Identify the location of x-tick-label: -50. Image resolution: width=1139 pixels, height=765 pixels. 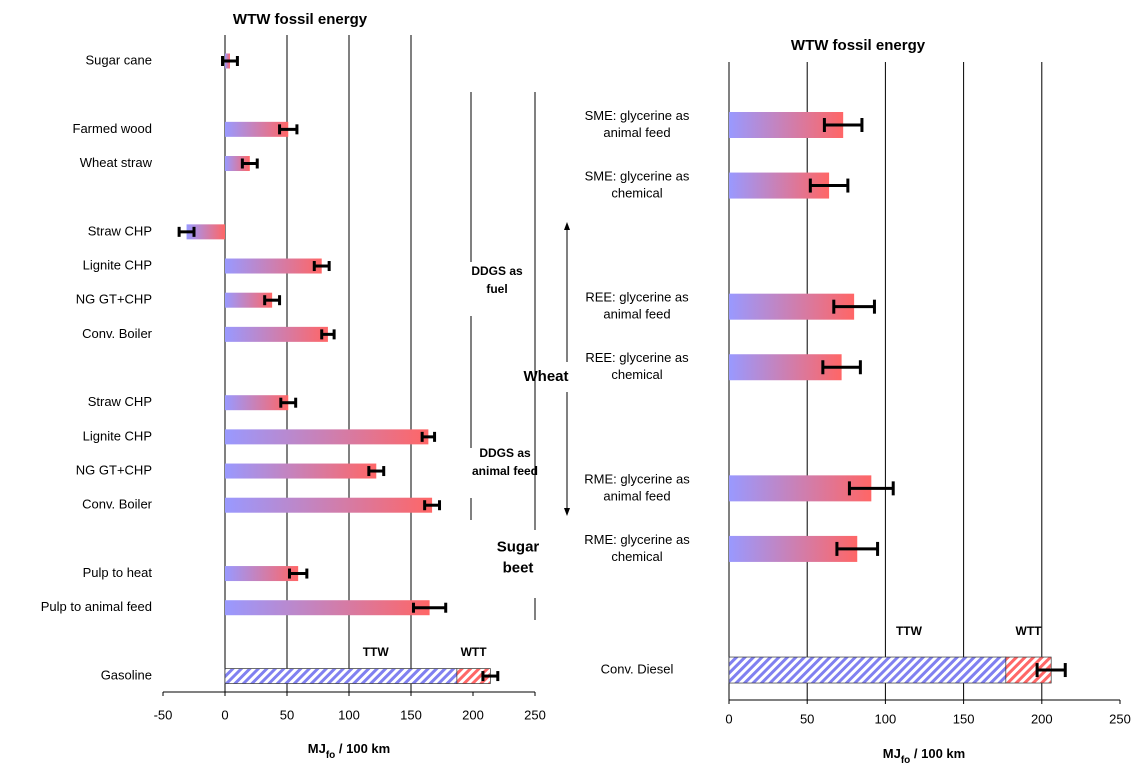
(163, 714).